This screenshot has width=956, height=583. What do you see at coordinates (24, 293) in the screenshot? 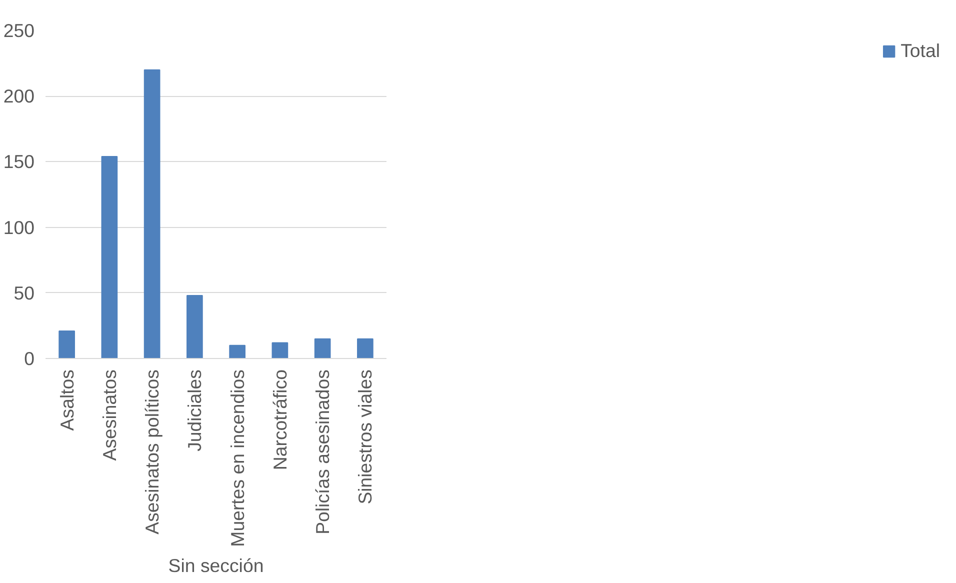
I see `y-tick-label: 50` at bounding box center [24, 293].